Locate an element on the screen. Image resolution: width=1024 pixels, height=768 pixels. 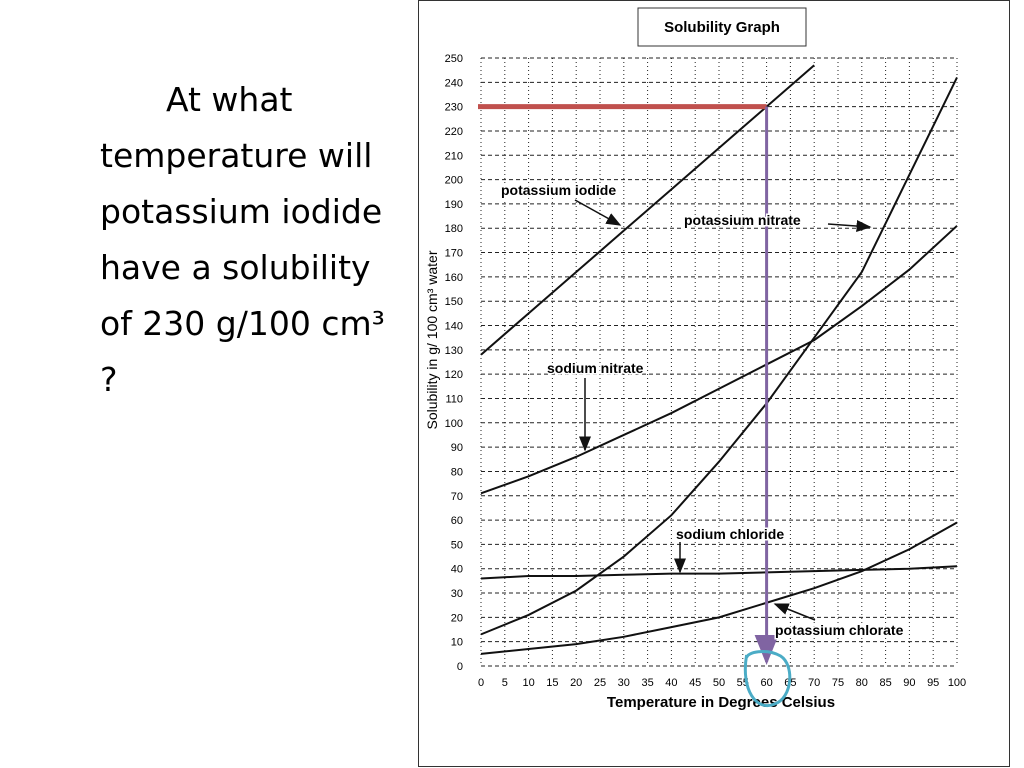
y-tick-label: 170 is located at coordinates (454, 254).